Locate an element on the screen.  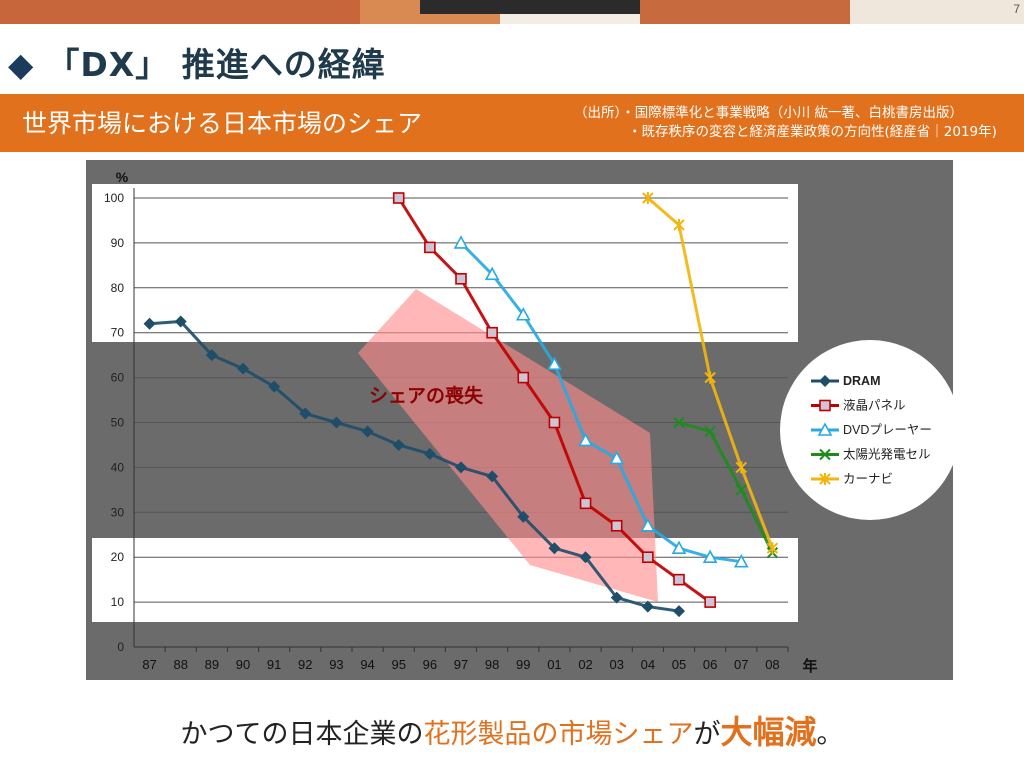
y-tick-label: 70 is located at coordinates (118, 333).